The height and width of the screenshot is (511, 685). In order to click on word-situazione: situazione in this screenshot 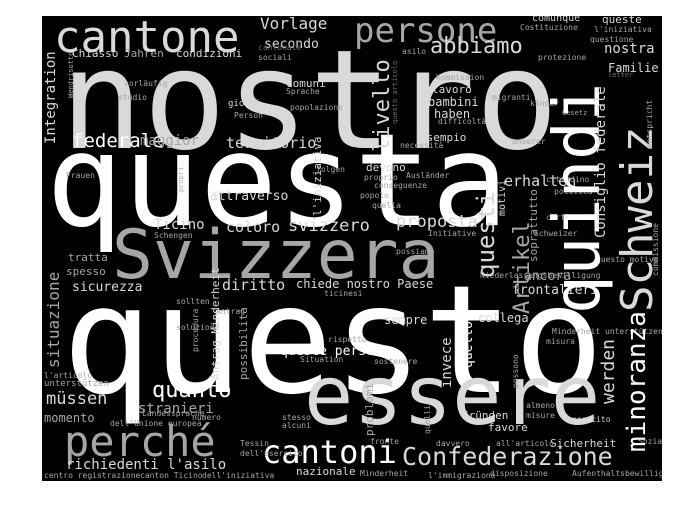, I will do `click(53, 319)`.